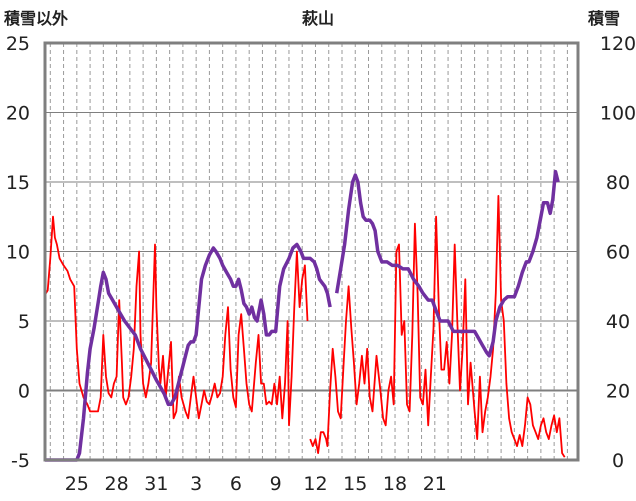 The height and width of the screenshot is (501, 636). What do you see at coordinates (236, 484) in the screenshot?
I see `x-tick-label: 6` at bounding box center [236, 484].